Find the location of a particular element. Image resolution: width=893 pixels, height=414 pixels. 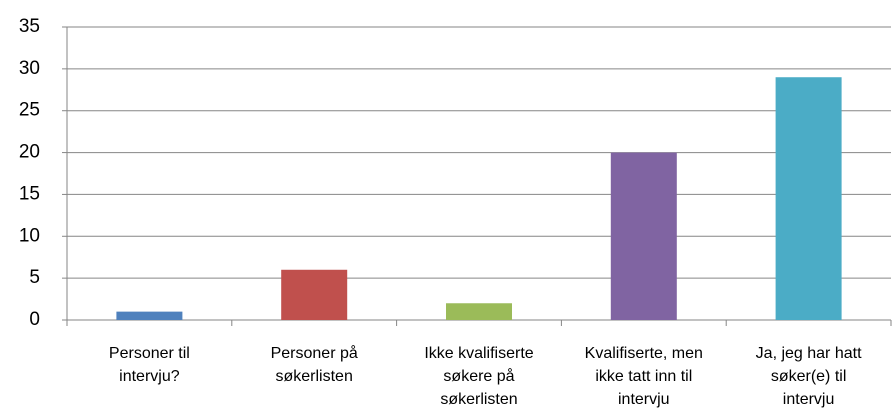

y-tick-label: 20 is located at coordinates (29, 152).